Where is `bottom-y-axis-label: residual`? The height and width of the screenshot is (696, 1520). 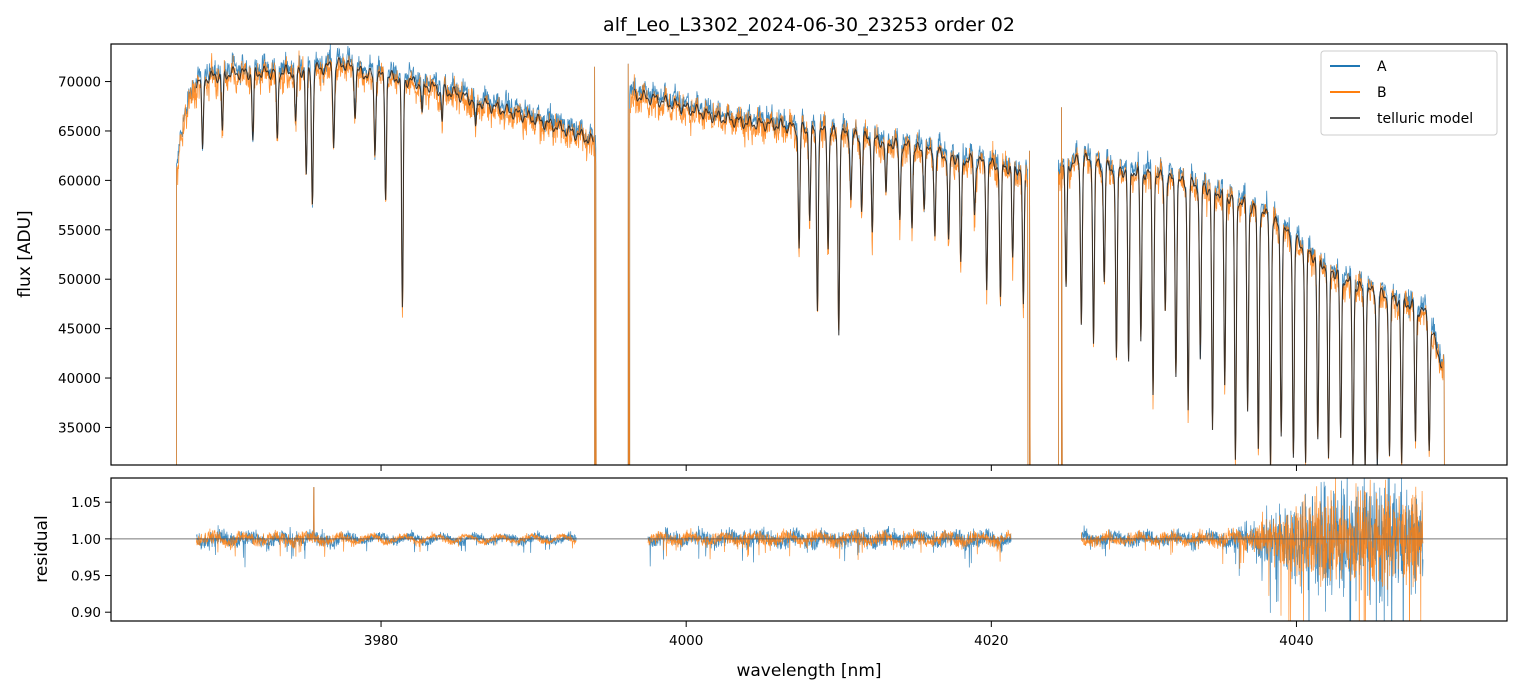 bottom-y-axis-label: residual is located at coordinates (42, 548).